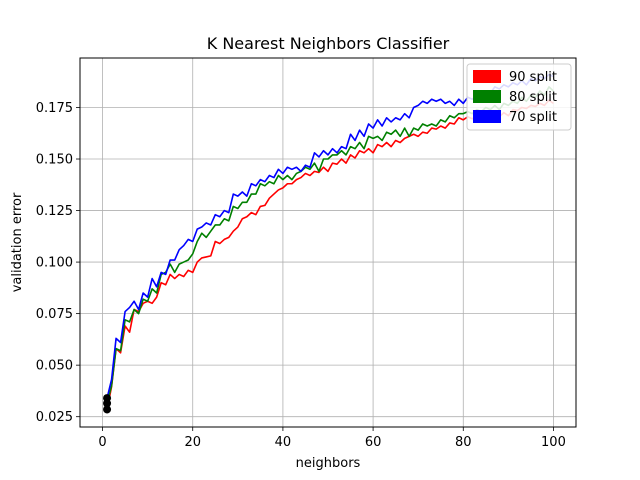 The width and height of the screenshot is (640, 480). Describe the element at coordinates (533, 97) in the screenshot. I see `legend-label: 80 split` at that location.